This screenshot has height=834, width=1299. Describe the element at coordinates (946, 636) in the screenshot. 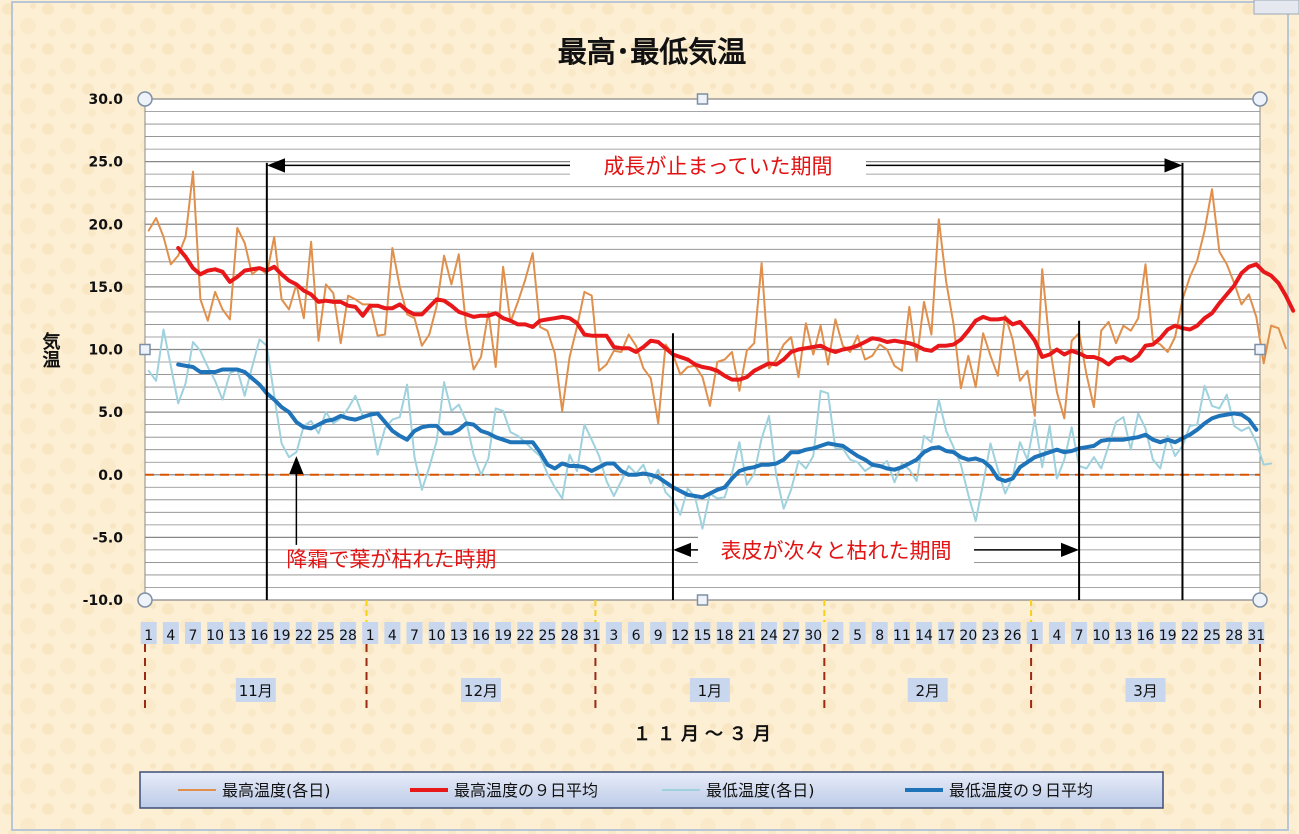

I see `day-tick-label: 17` at that location.